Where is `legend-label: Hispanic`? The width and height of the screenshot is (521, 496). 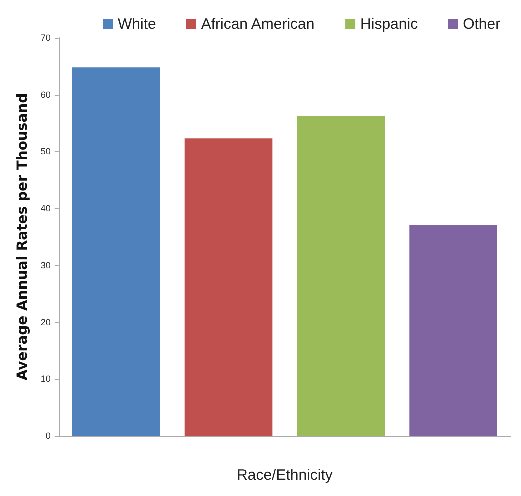
legend-label: Hispanic is located at coordinates (389, 24).